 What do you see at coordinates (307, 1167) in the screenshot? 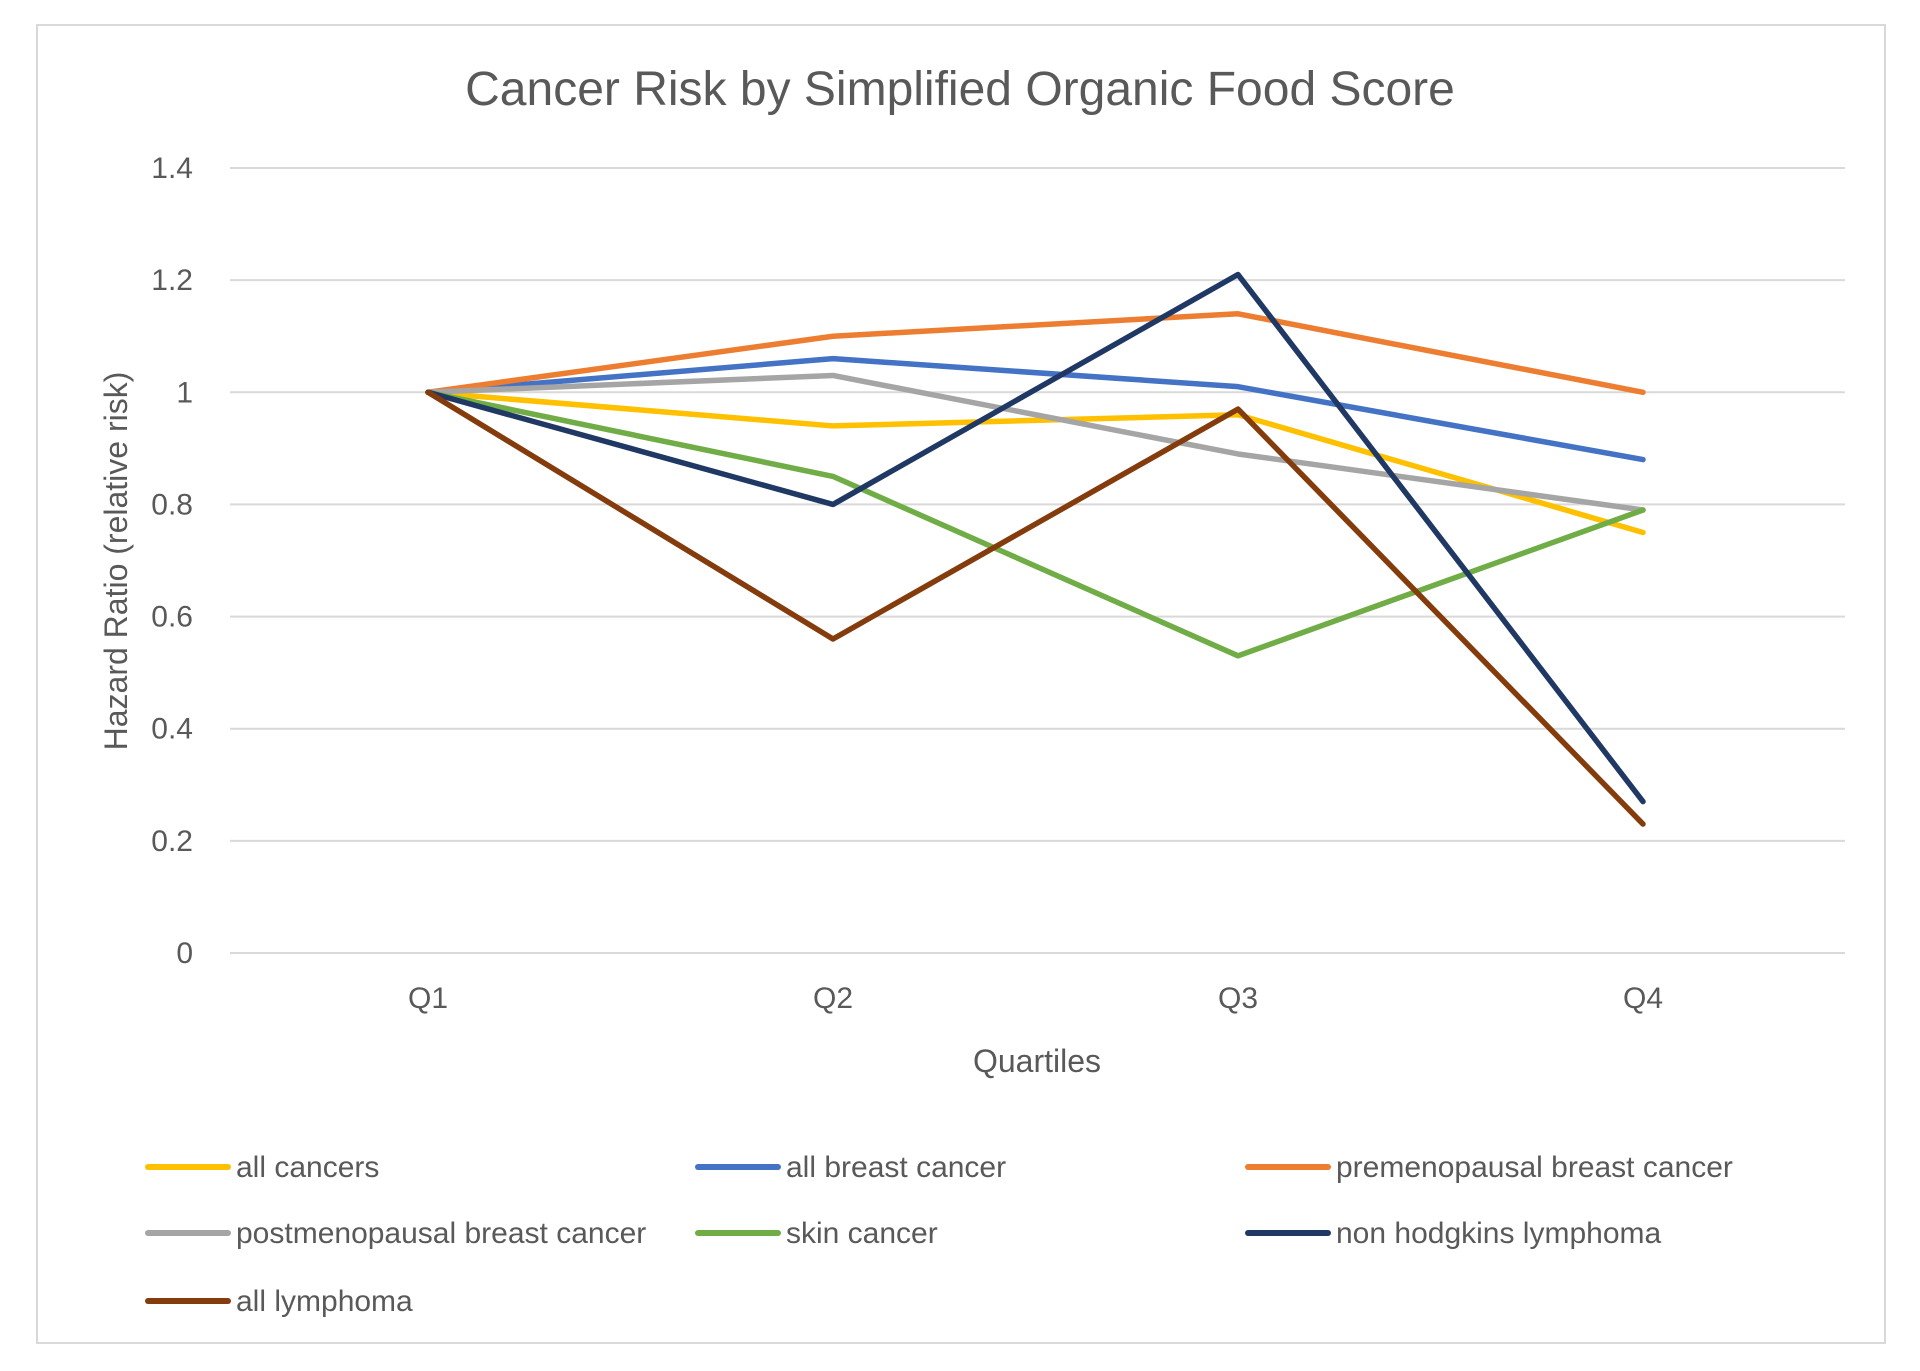
I see `legend-label: all cancers` at bounding box center [307, 1167].